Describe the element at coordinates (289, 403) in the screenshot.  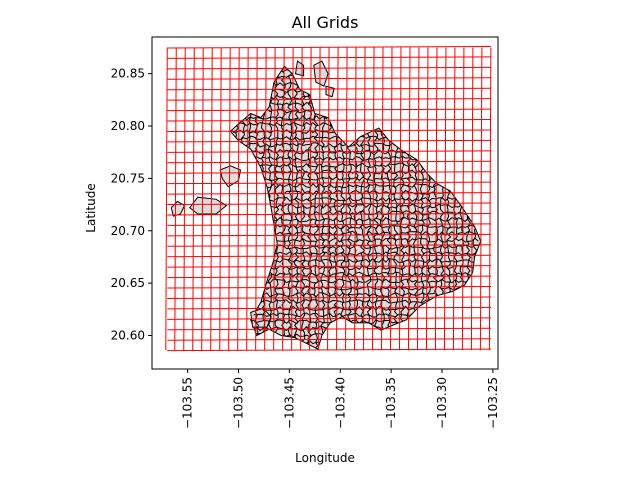
I see `x-tick-label: −103.45` at that location.